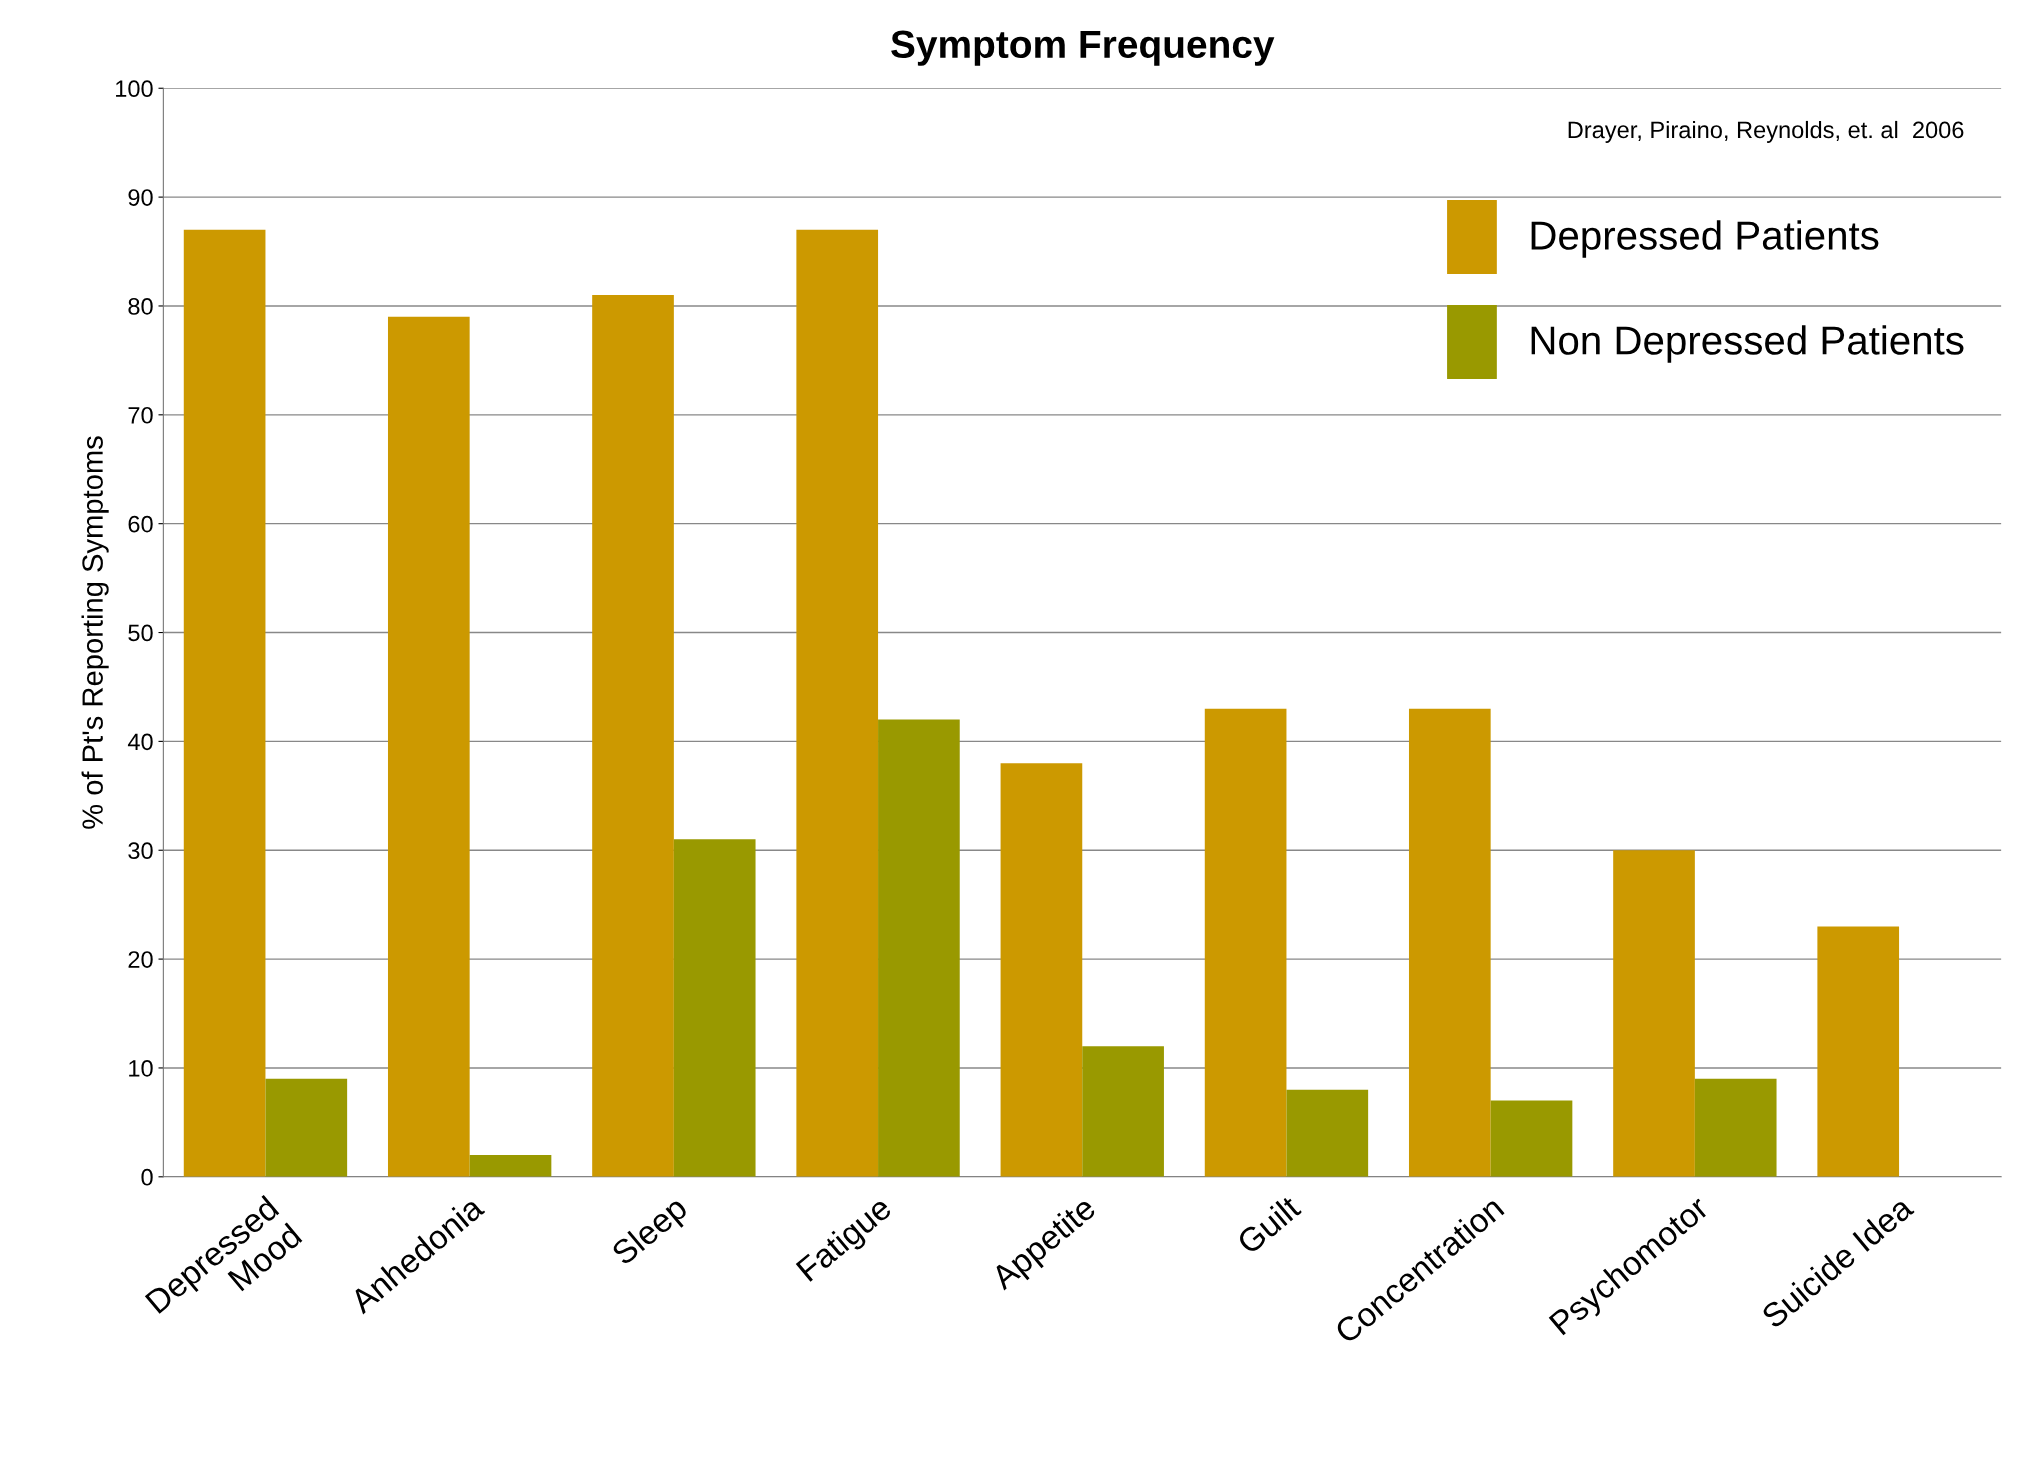  Describe the element at coordinates (1269, 1224) in the screenshot. I see `x-tick-label: Guilt` at that location.